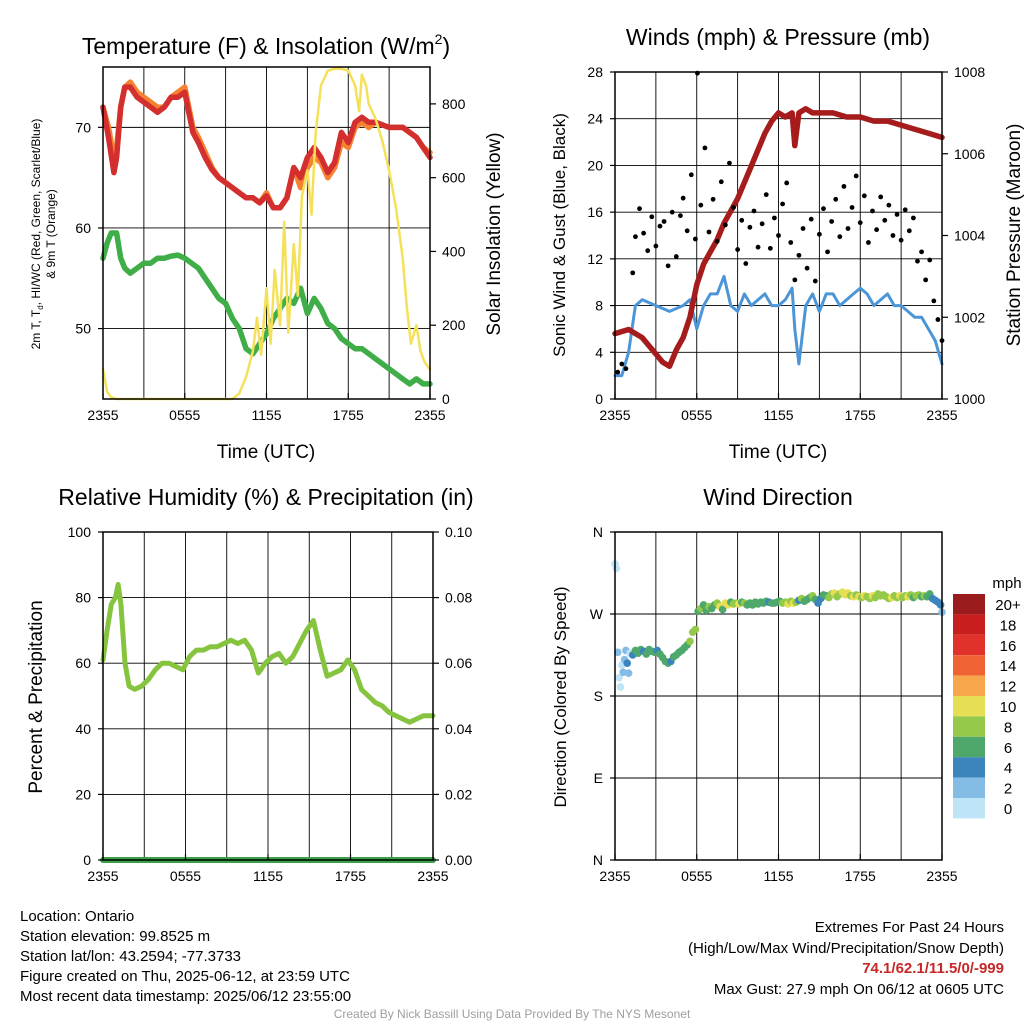 The width and height of the screenshot is (1024, 1024). What do you see at coordinates (598, 696) in the screenshot?
I see `wind-direction-y-tick-label: S` at bounding box center [598, 696].